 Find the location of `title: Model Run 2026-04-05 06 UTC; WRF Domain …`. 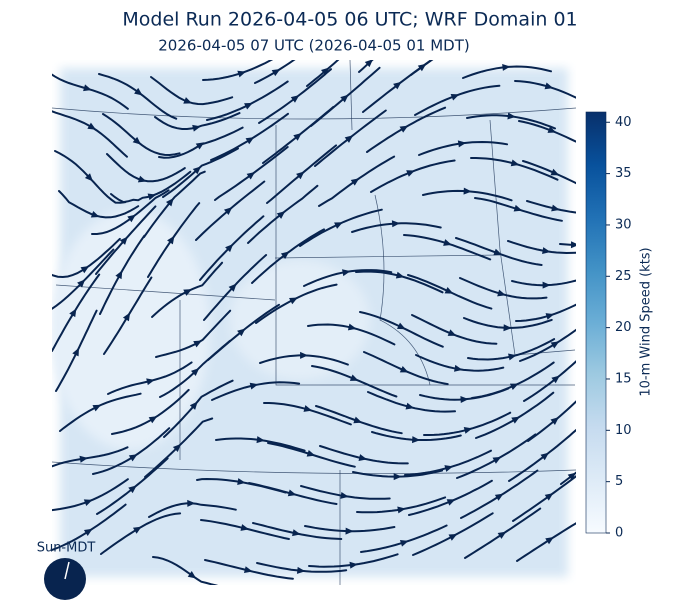

title: Model Run 2026-04-05 06 UTC; WRF Domain … is located at coordinates (349, 20).